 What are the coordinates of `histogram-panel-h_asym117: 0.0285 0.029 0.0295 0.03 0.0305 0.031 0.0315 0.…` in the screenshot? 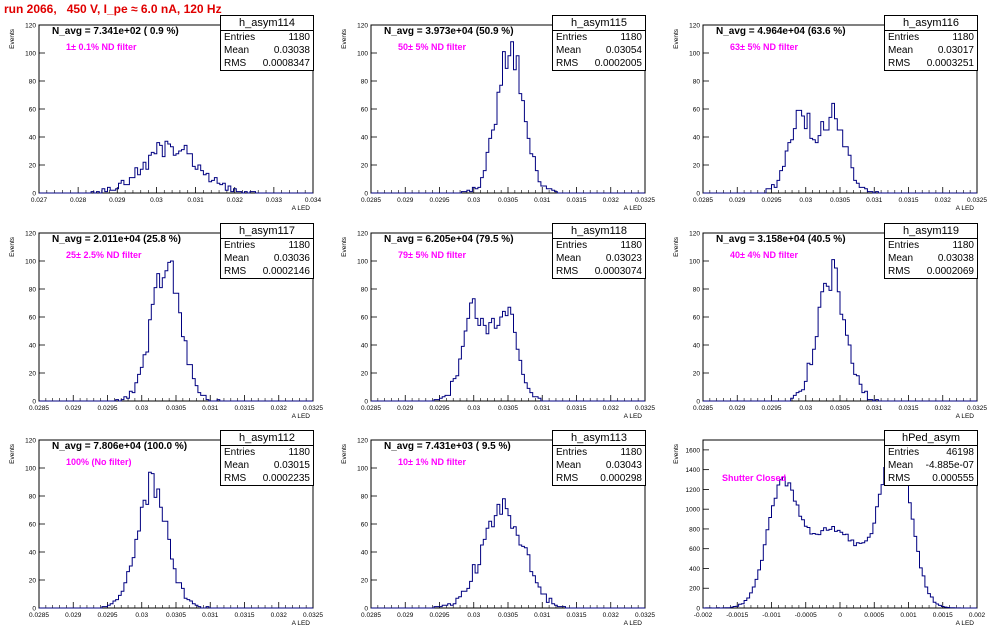 It's located at (166, 326).